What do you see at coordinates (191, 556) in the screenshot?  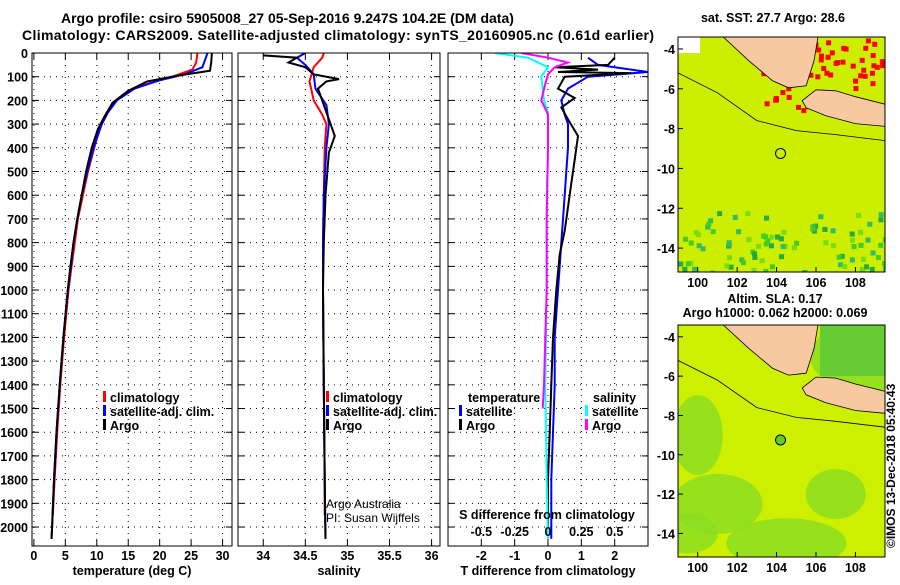 I see `x-tick-label: 25` at bounding box center [191, 556].